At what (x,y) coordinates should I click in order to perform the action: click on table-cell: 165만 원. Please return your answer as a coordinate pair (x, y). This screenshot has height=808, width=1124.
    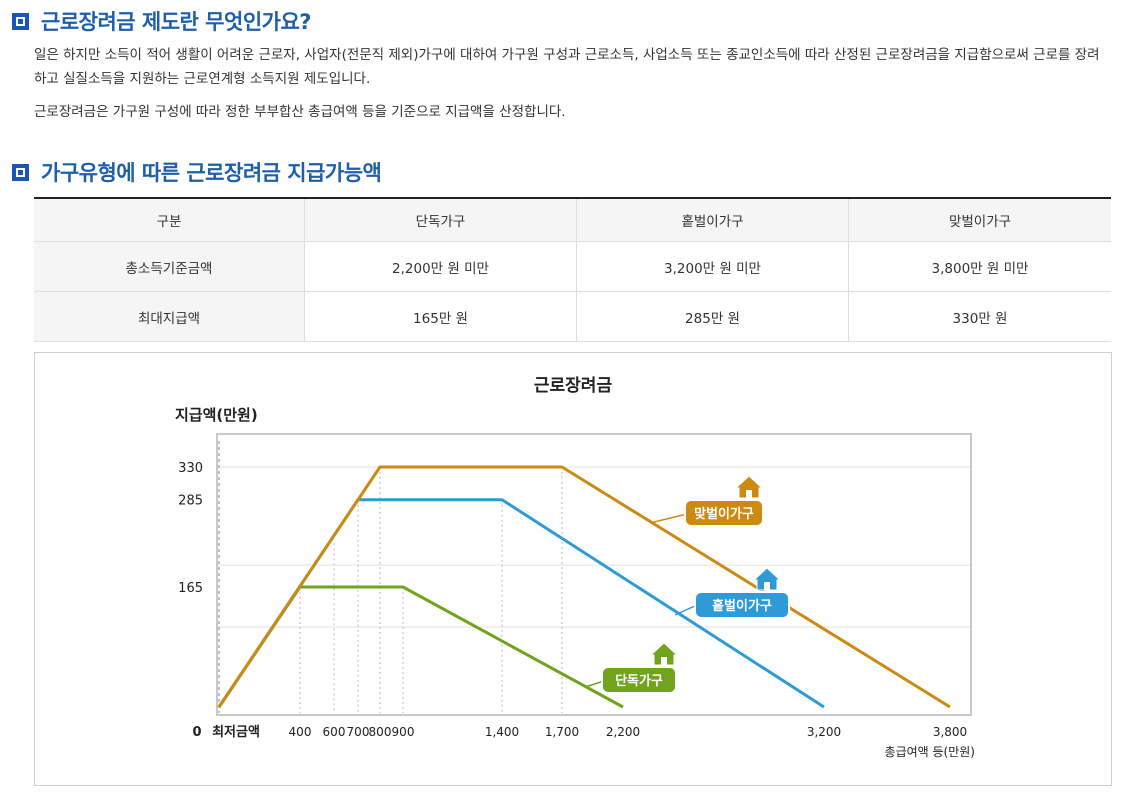
    Looking at the image, I should click on (440, 316).